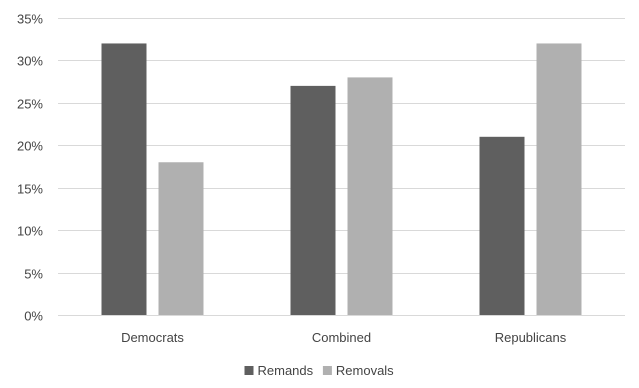  What do you see at coordinates (365, 370) in the screenshot?
I see `legend-label-removals: Removals` at bounding box center [365, 370].